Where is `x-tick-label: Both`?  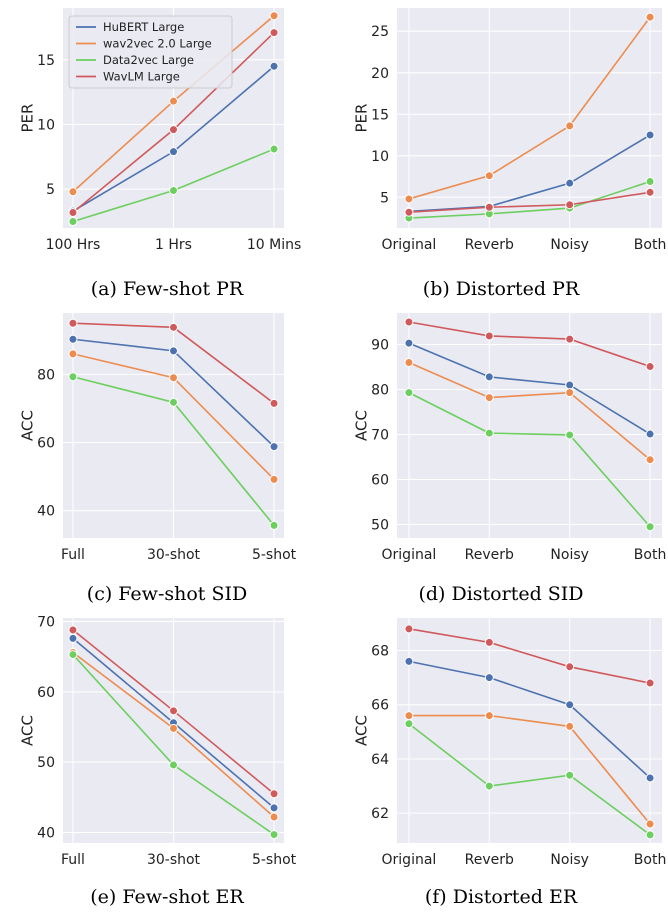
x-tick-label: Both is located at coordinates (650, 555).